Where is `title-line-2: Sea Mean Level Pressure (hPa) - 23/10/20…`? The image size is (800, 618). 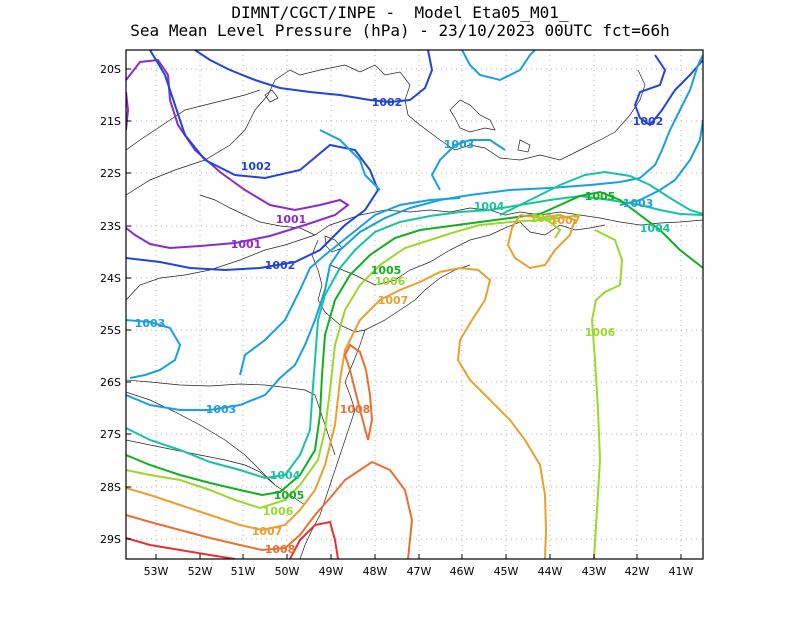 title-line-2: Sea Mean Level Pressure (hPa) - 23/10/20… is located at coordinates (400, 30).